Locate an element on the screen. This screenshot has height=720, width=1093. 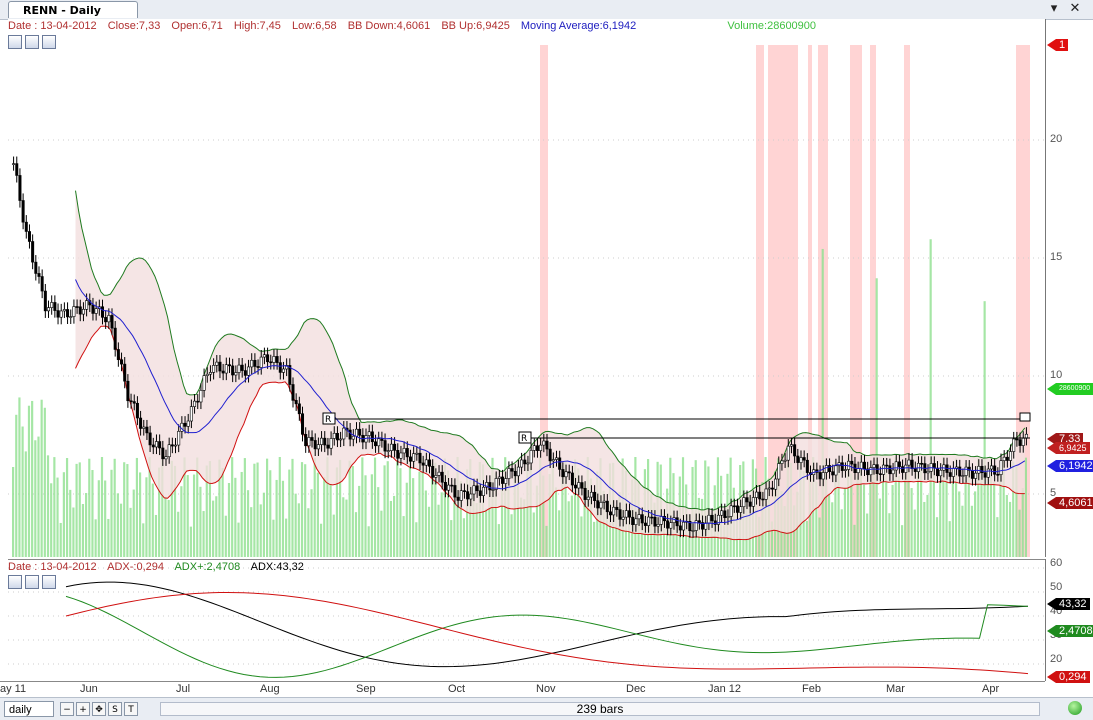
info-date: Date : 13-04-2012 is located at coordinates (52, 26).